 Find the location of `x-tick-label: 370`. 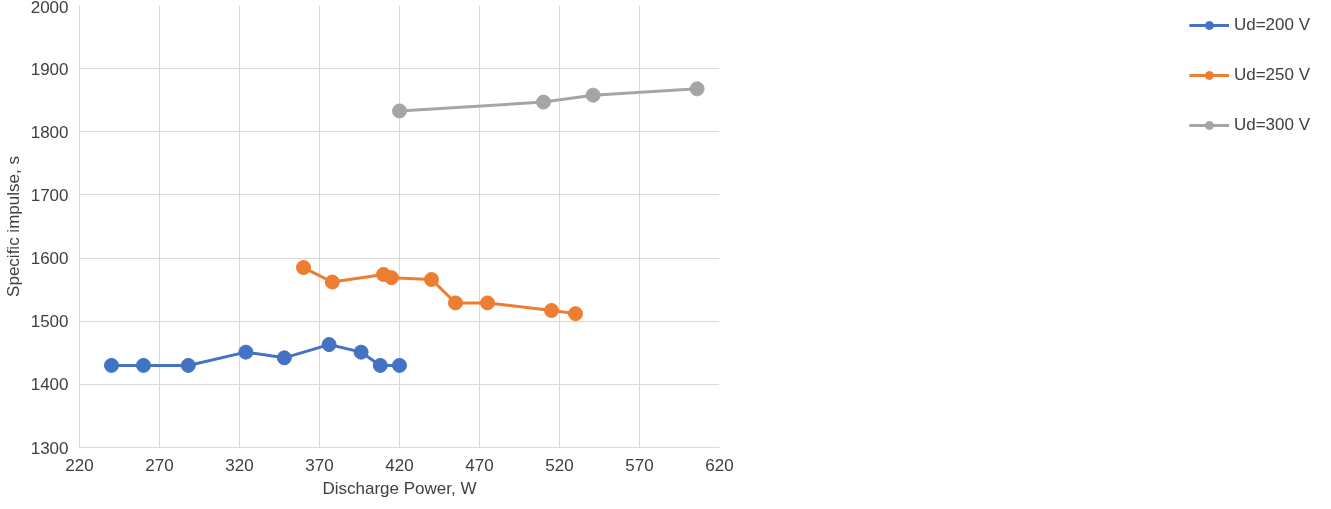

x-tick-label: 370 is located at coordinates (319, 465).